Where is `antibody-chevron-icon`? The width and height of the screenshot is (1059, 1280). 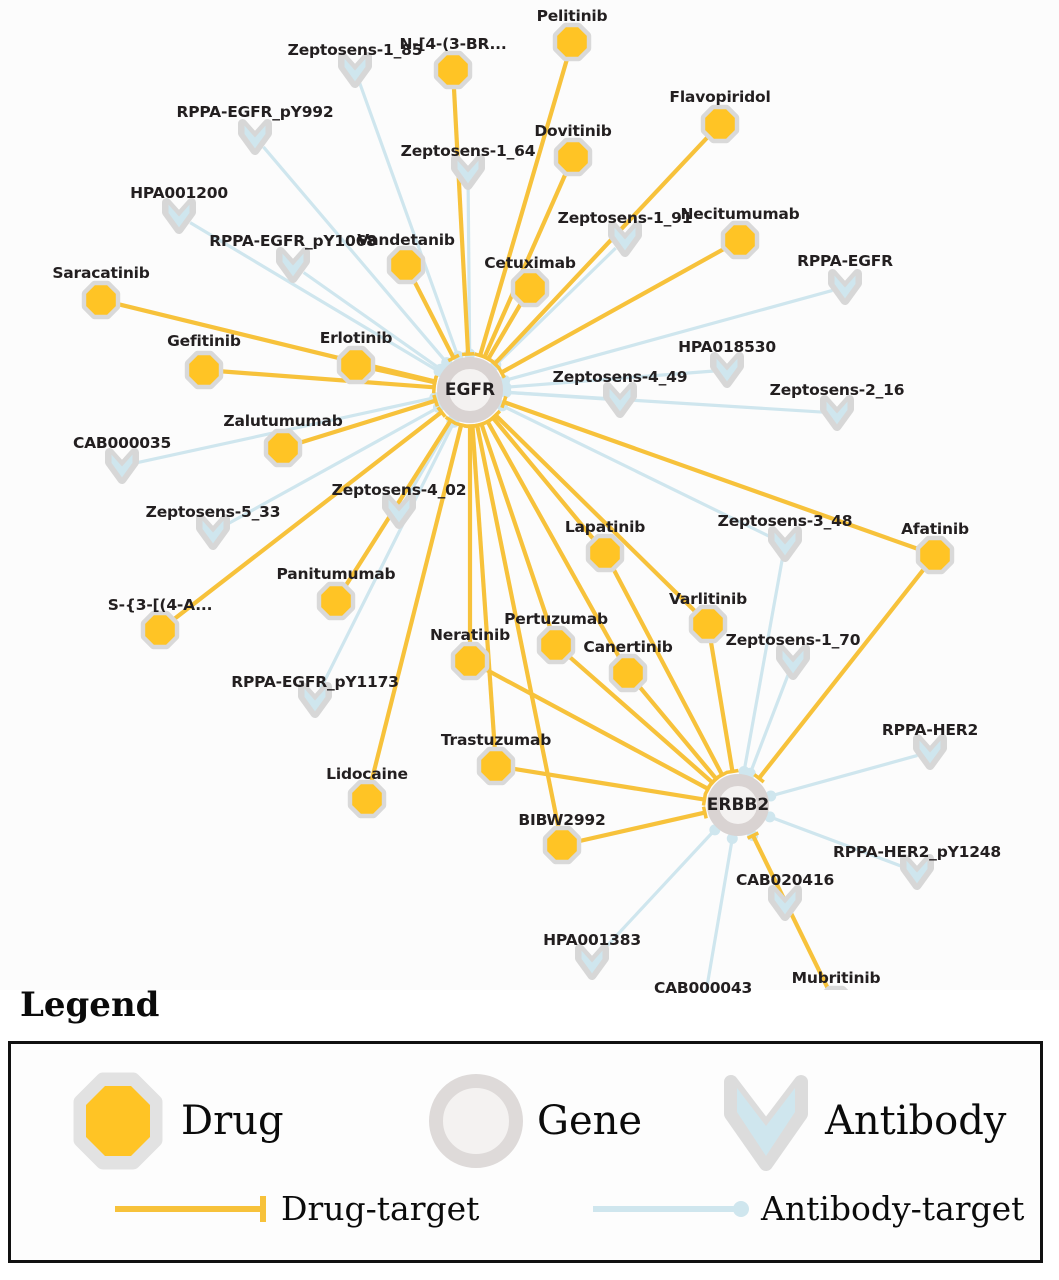 antibody-chevron-icon is located at coordinates (766, 1123).